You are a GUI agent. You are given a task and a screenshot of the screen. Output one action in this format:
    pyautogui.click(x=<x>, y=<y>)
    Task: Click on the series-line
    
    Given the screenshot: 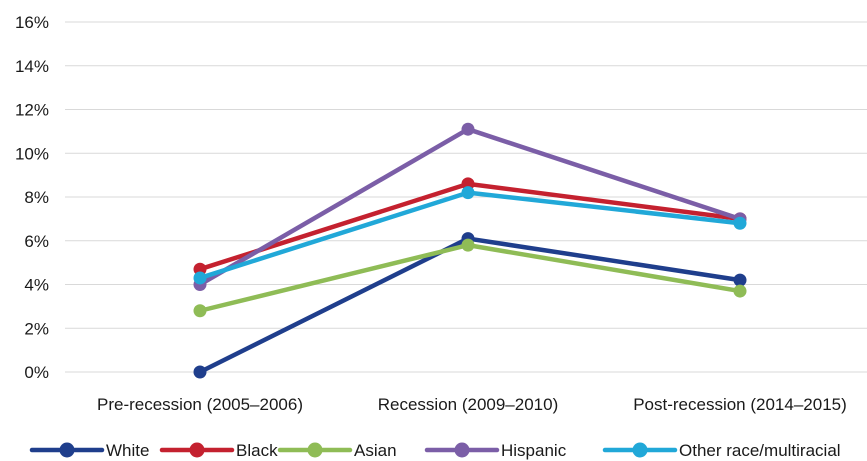 What is the action you would take?
    pyautogui.click(x=470, y=277)
    